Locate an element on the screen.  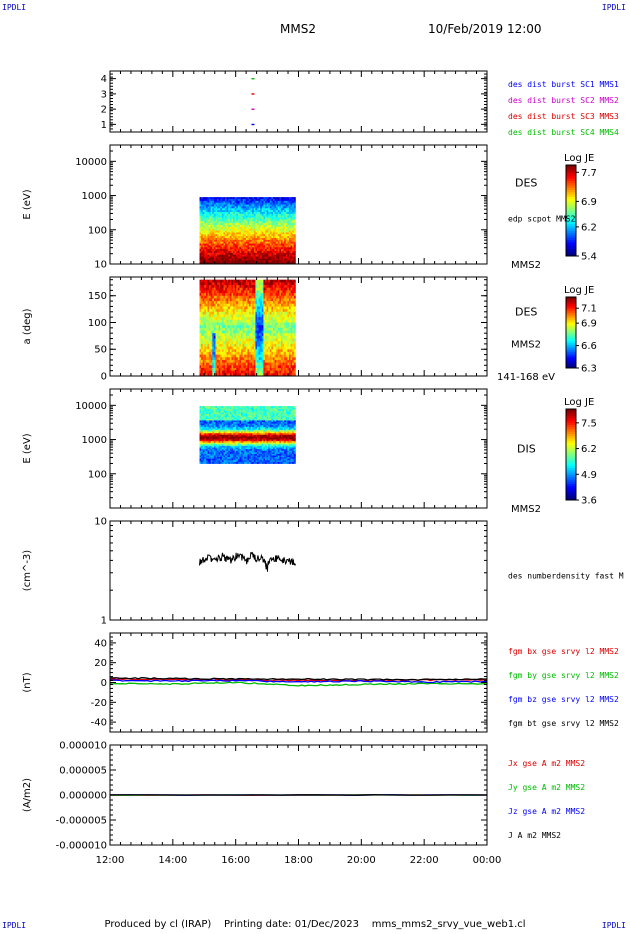
ytick-label: 3 is located at coordinates (104, 94).